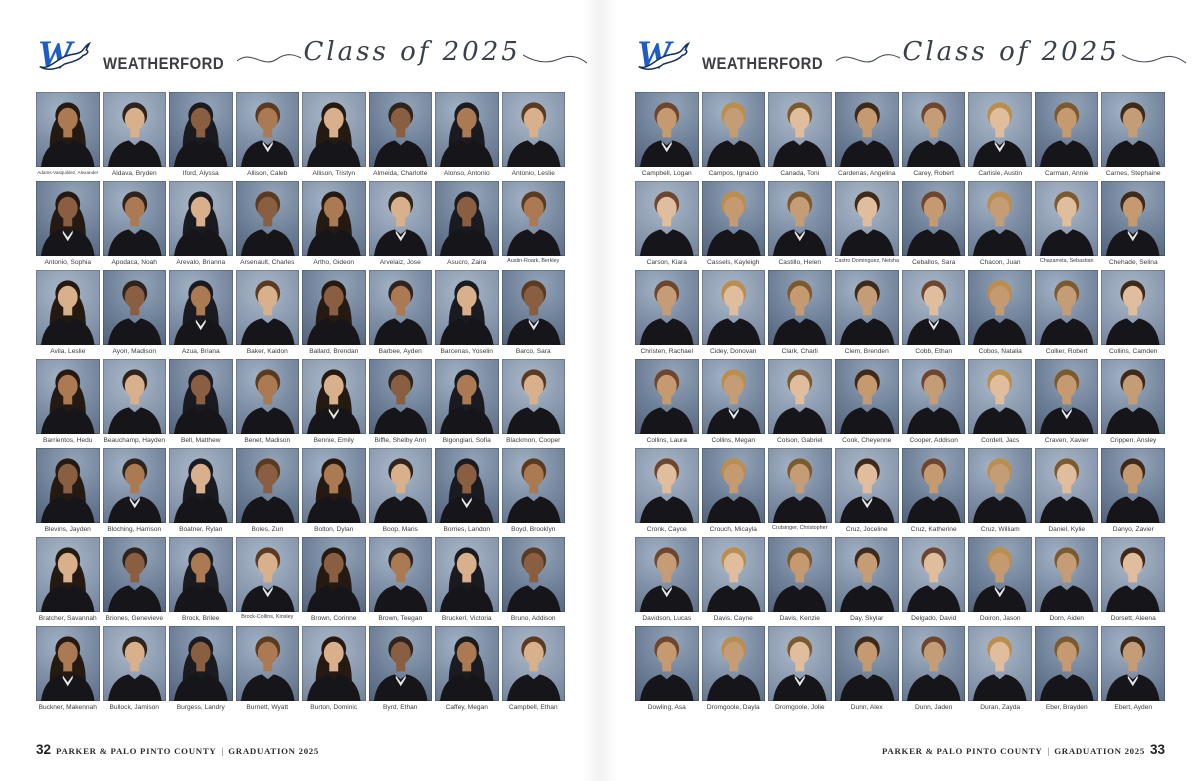 Image resolution: width=1200 pixels, height=781 pixels. Describe the element at coordinates (267, 173) in the screenshot. I see `student-name: Allison, Caleb` at that location.